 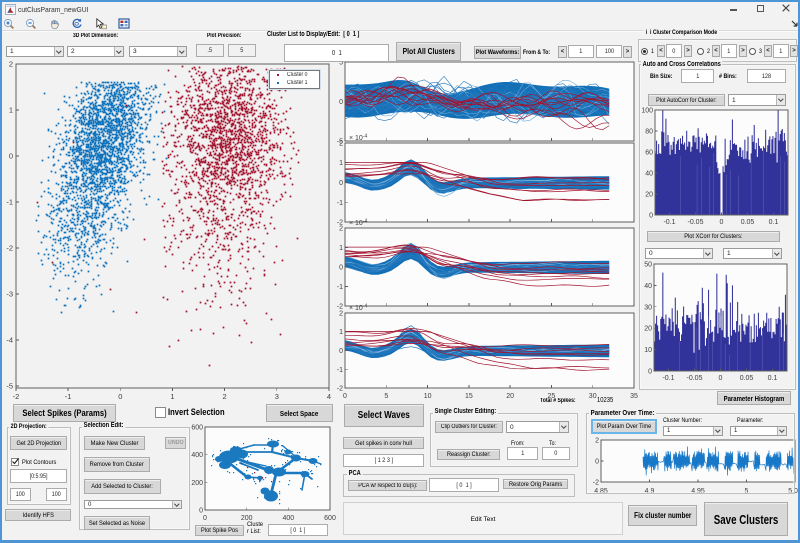 I want to click on svg-text: 25, so click(x=552, y=396).